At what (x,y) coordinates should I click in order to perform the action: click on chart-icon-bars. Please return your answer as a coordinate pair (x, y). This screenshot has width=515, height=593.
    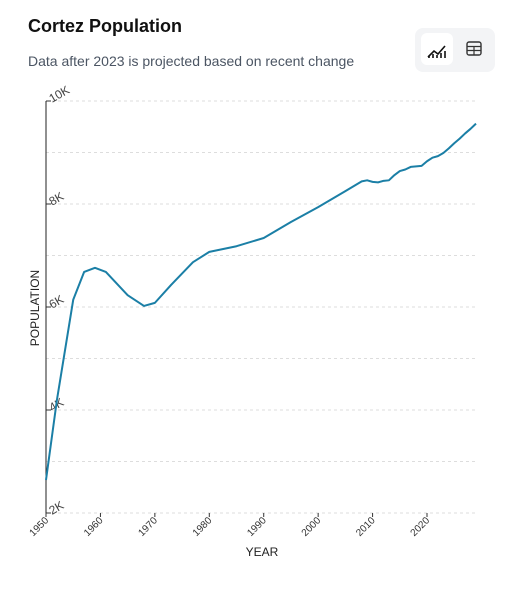
    Looking at the image, I should click on (437, 54).